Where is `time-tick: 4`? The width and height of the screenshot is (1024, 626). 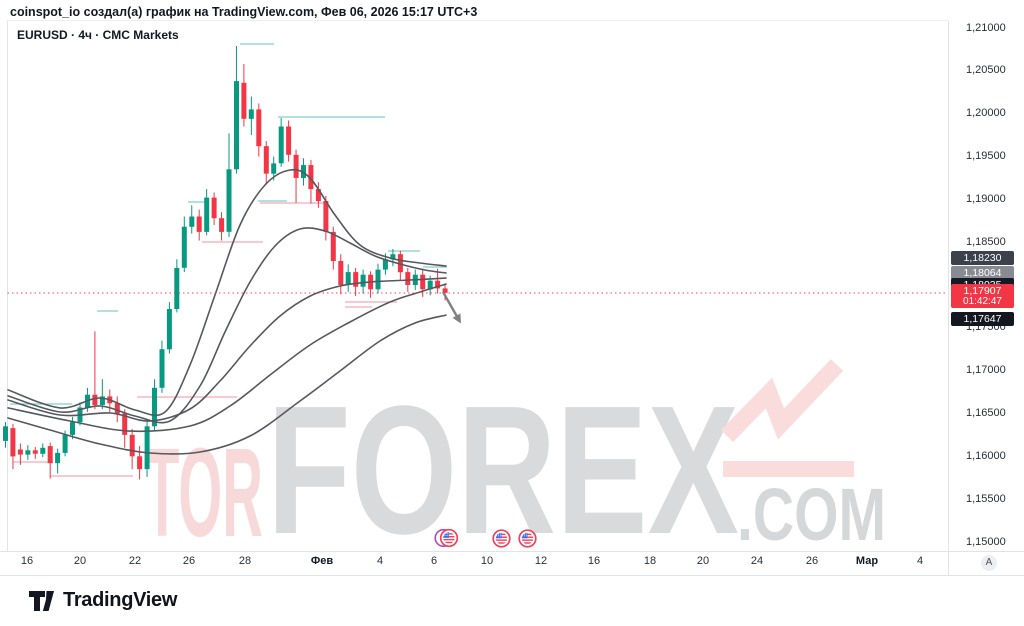 time-tick: 4 is located at coordinates (920, 561).